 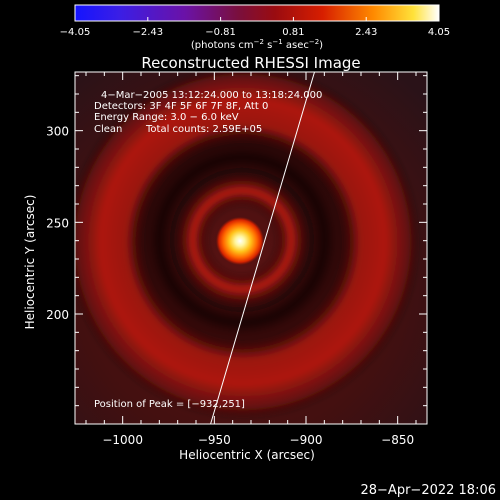 I want to click on solar-limb-line, so click(x=263, y=248).